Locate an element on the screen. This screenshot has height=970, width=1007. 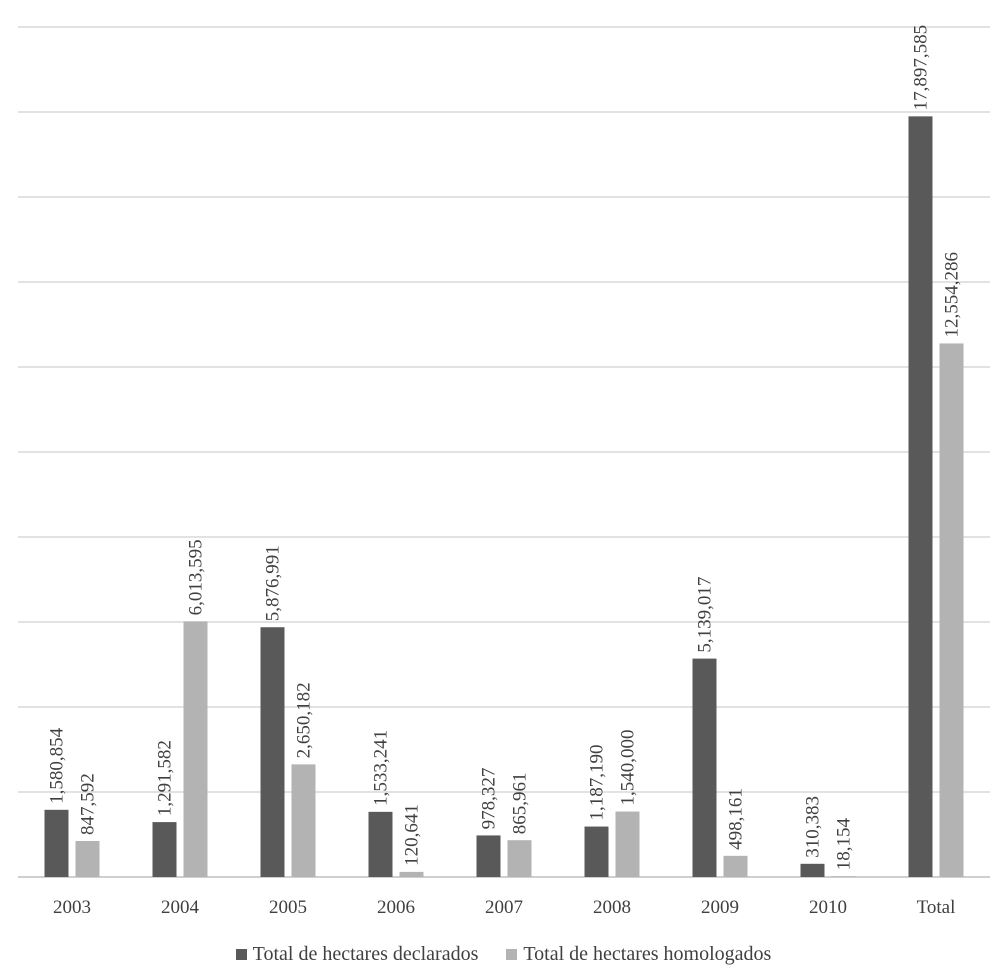
data-label: 5,139,017 is located at coordinates (705, 615).